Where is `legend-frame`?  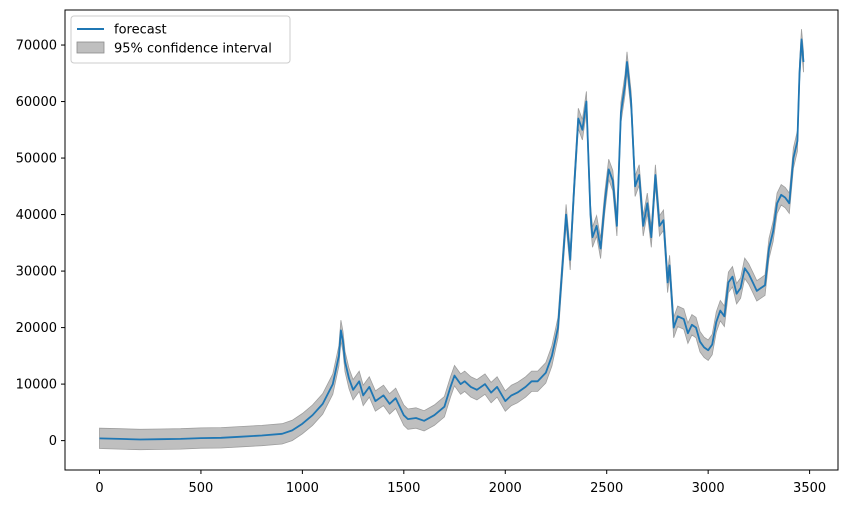
legend-frame is located at coordinates (180, 39).